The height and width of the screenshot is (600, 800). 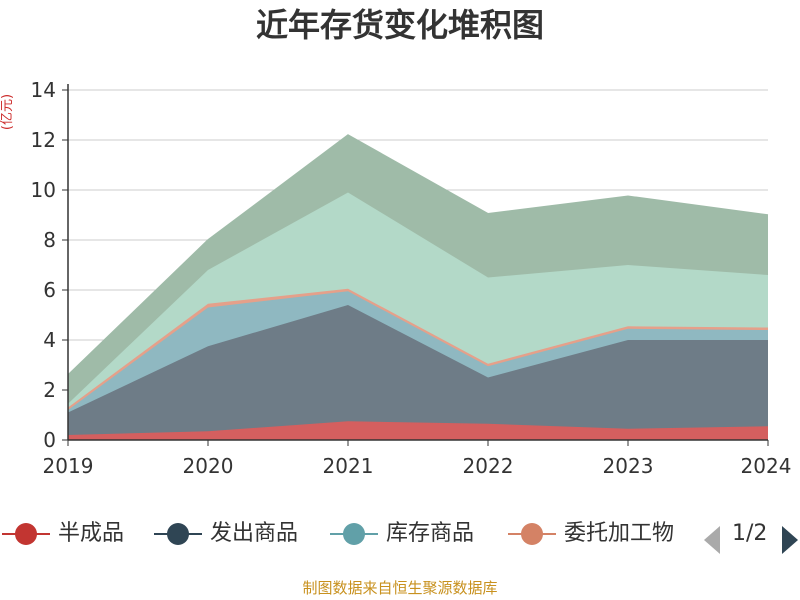 I want to click on y-tick-label: 4, so click(x=49, y=340).